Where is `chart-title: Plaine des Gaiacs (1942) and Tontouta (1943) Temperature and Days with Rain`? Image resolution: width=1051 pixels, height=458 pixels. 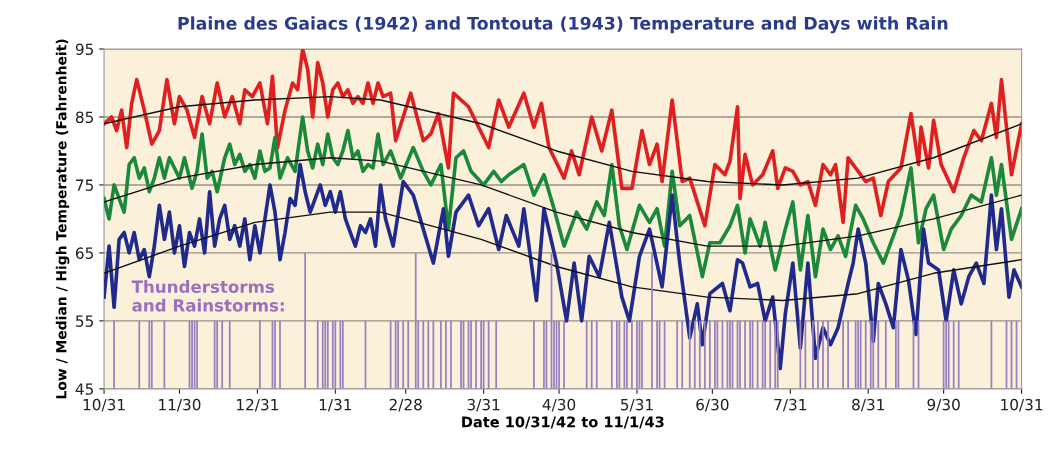 chart-title: Plaine des Gaiacs (1942) and Tontouta (1943) Temperature and Days with Rain is located at coordinates (563, 25).